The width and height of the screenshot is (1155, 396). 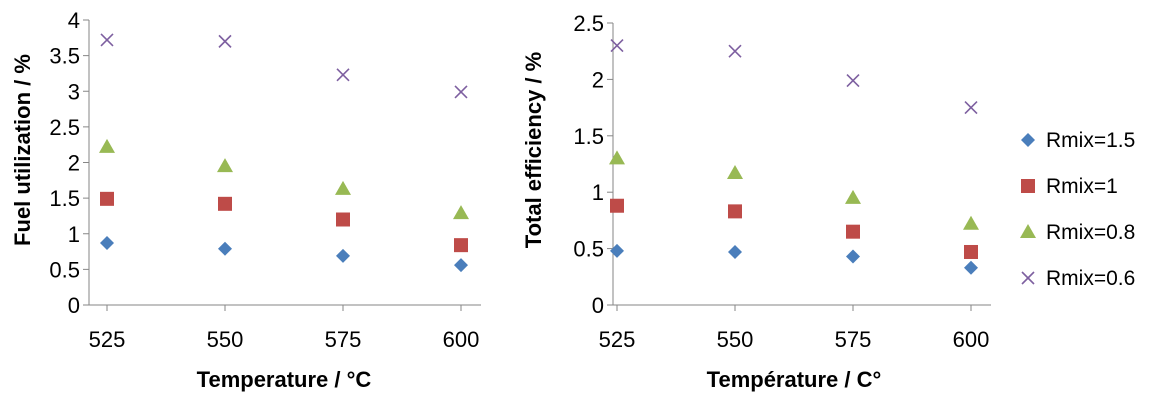 I want to click on fuel-y-tick-label: 2.5, so click(x=64, y=127).